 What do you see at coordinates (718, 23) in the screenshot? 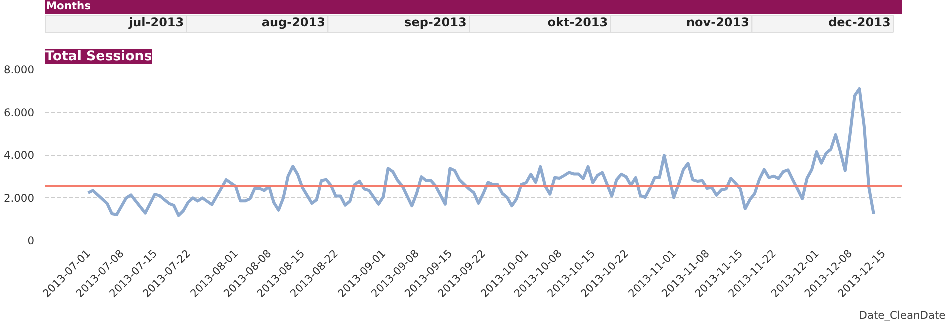
I see `text: nov-2013` at bounding box center [718, 23].